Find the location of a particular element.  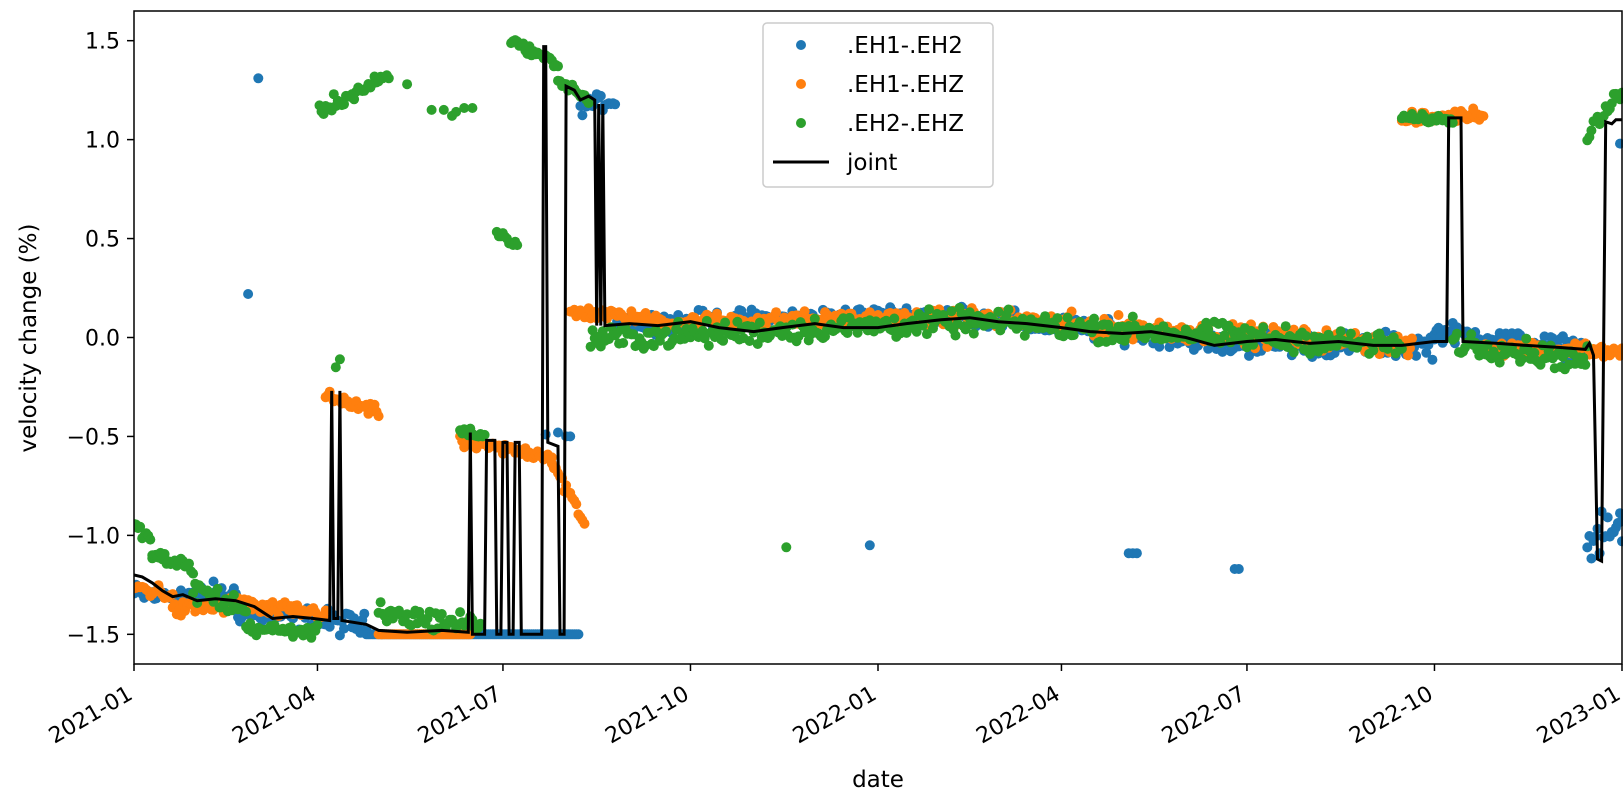

y-axis: 1.5 1.0 0.5 0.0 −0.5 −1.0 −1.5 is located at coordinates (100, 339).